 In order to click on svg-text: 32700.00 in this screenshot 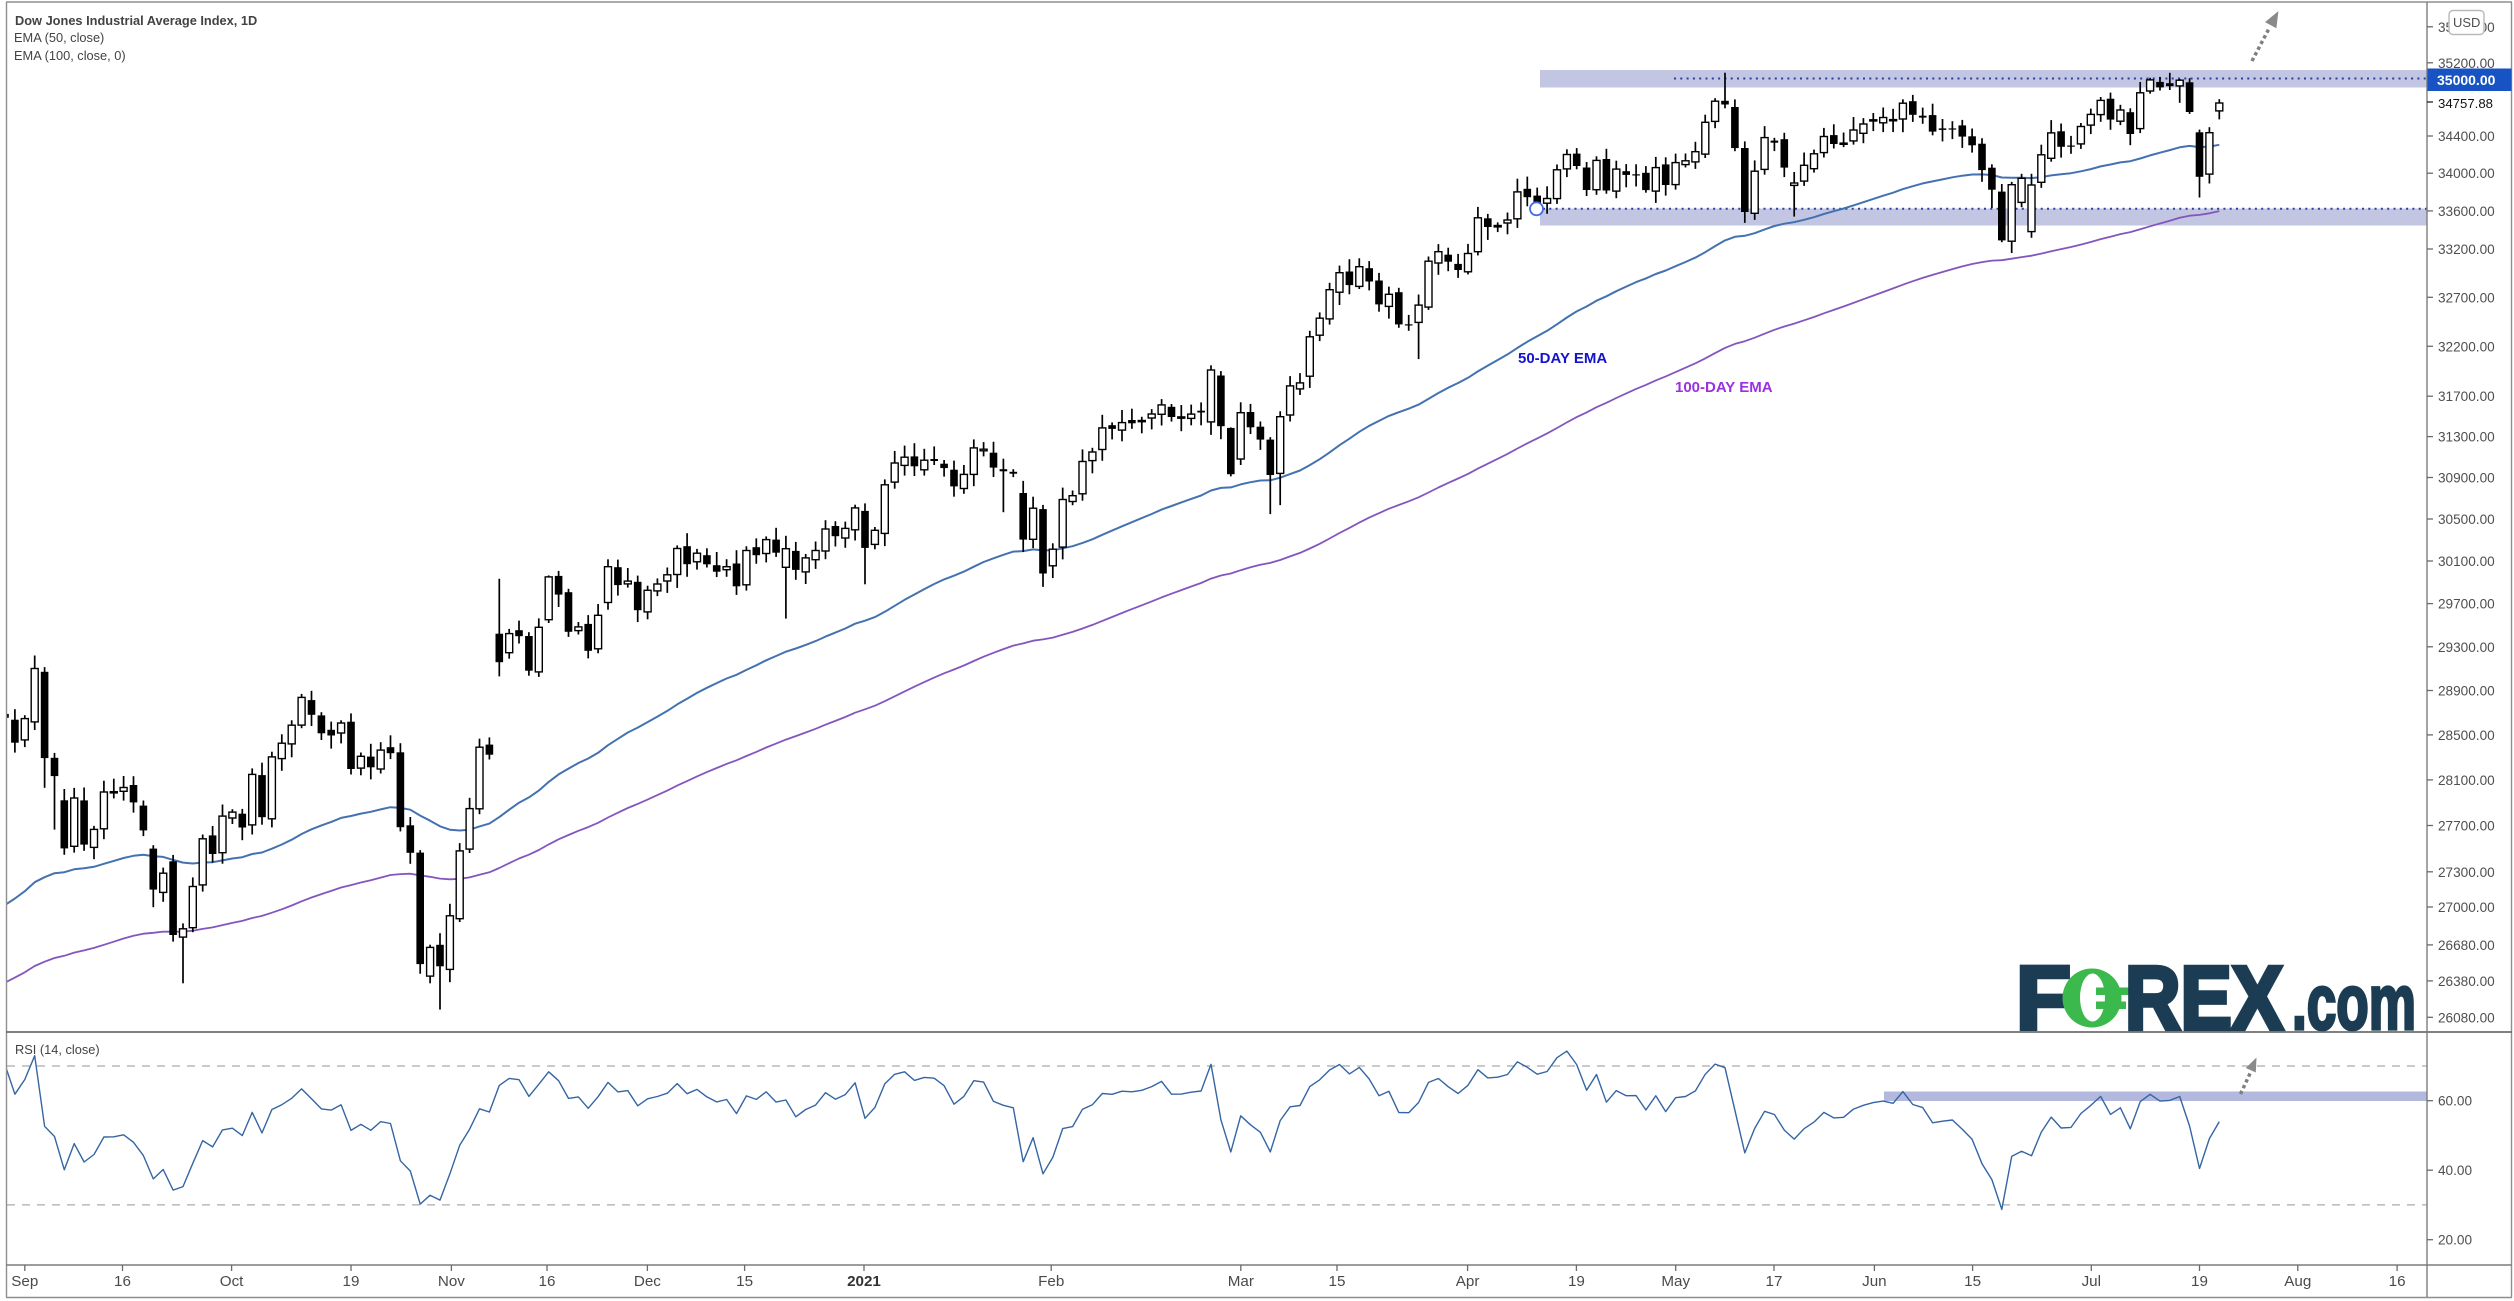, I will do `click(2466, 297)`.